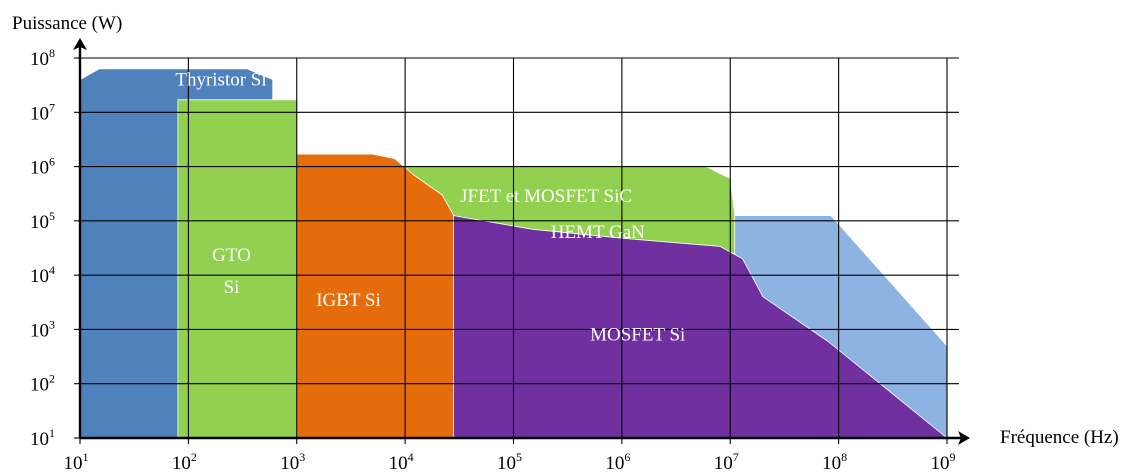 Image resolution: width=1137 pixels, height=473 pixels. What do you see at coordinates (292, 461) in the screenshot?
I see `x-tick-label: 10³` at bounding box center [292, 461].